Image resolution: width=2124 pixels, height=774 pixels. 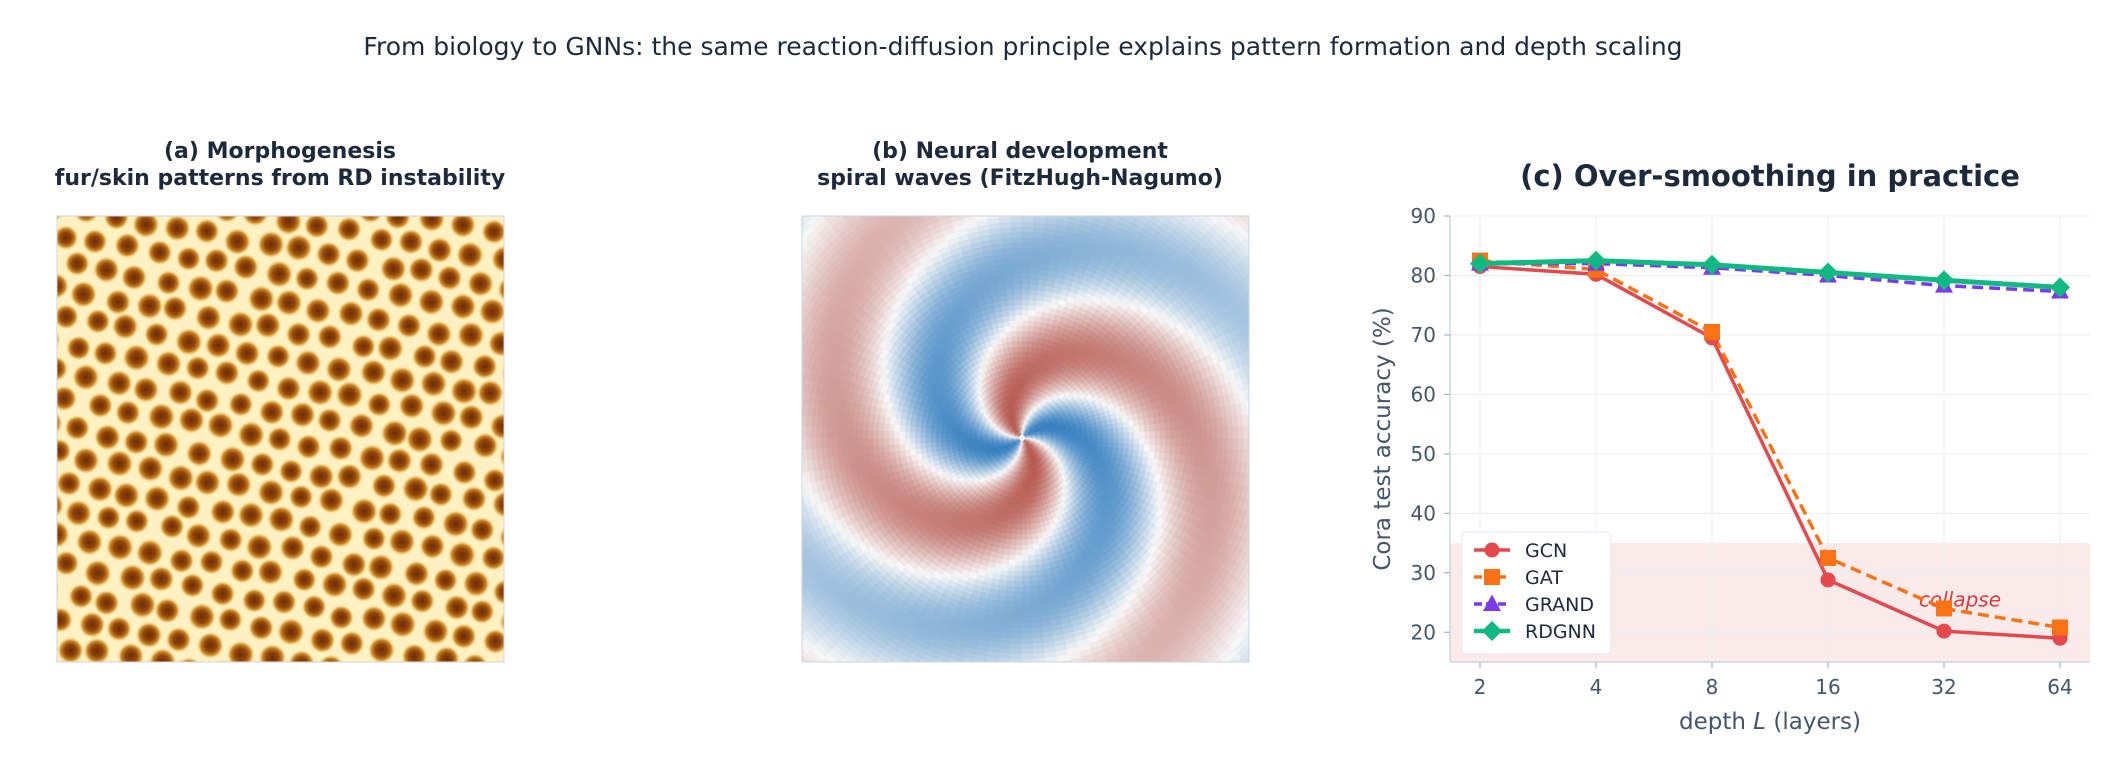 What do you see at coordinates (280, 439) in the screenshot?
I see `panel-a-image` at bounding box center [280, 439].